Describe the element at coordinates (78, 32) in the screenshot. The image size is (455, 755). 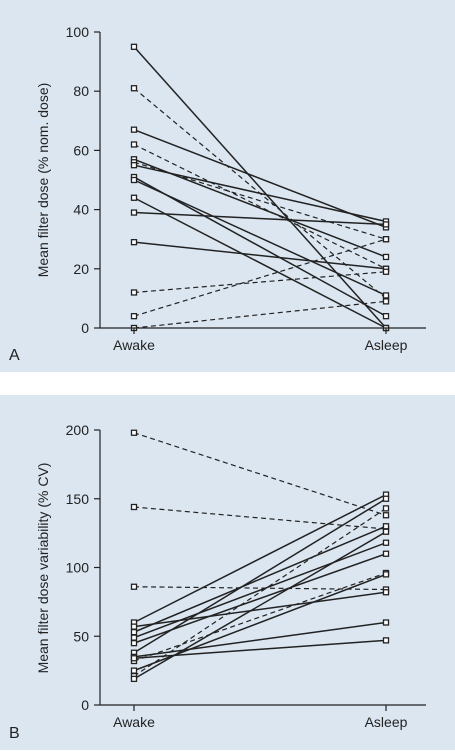
I see `a-y-tick-label: 100` at that location.